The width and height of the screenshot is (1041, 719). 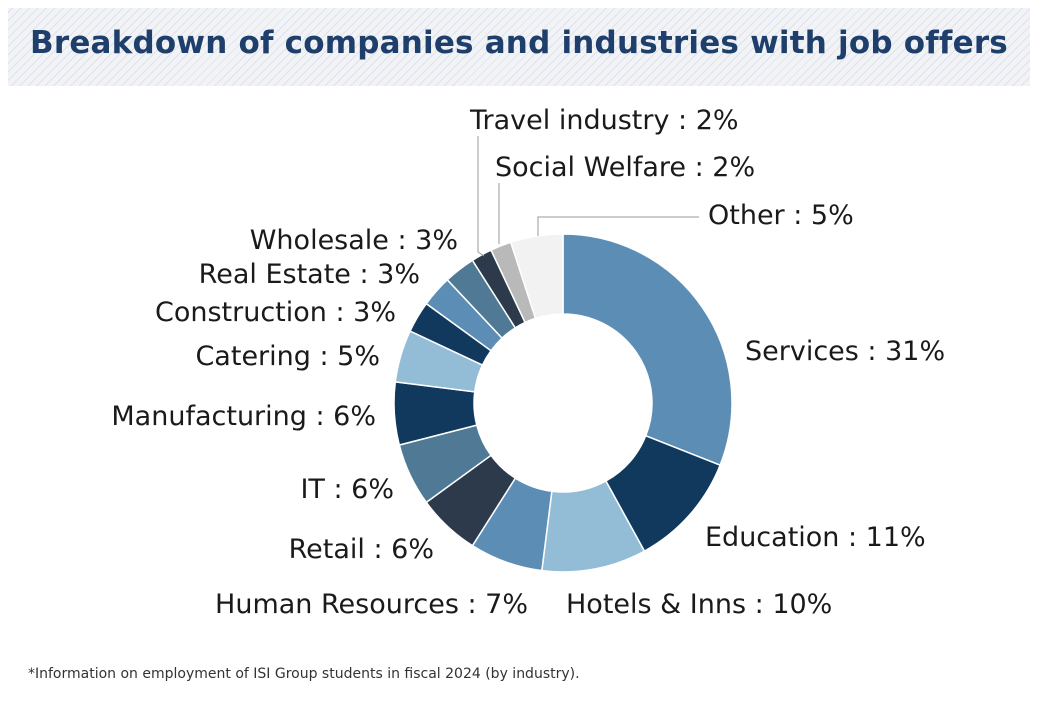 What do you see at coordinates (347, 489) in the screenshot?
I see `slice-label: IT : 6%` at bounding box center [347, 489].